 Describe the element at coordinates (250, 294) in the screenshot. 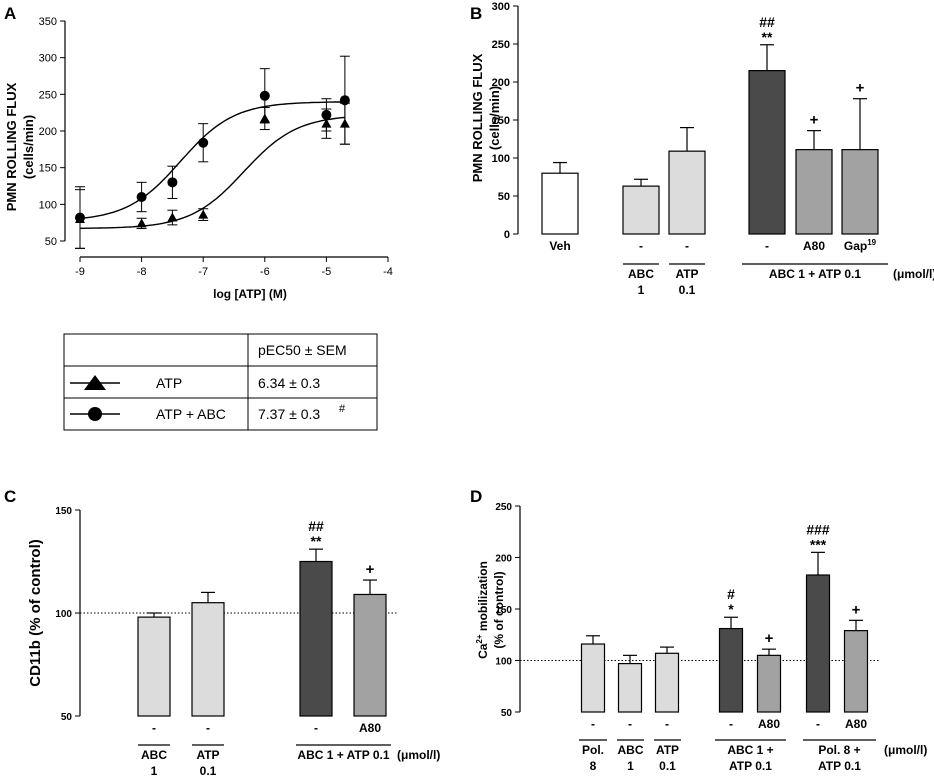

I see `panel-a-xlabel: log [ATP] (M)` at that location.